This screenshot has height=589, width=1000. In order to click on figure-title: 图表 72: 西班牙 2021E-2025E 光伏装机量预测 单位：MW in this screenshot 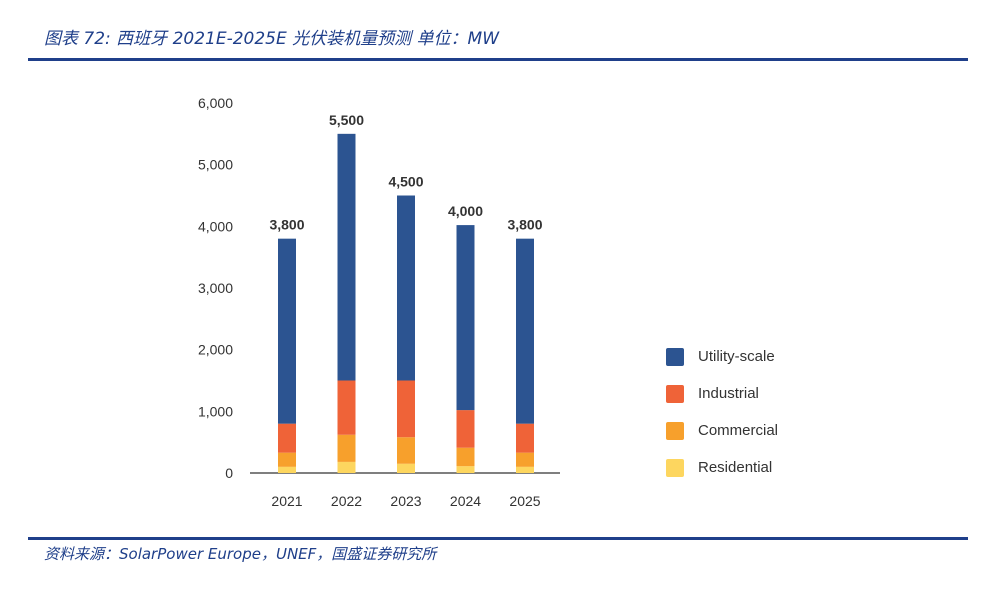, I will do `click(271, 39)`.